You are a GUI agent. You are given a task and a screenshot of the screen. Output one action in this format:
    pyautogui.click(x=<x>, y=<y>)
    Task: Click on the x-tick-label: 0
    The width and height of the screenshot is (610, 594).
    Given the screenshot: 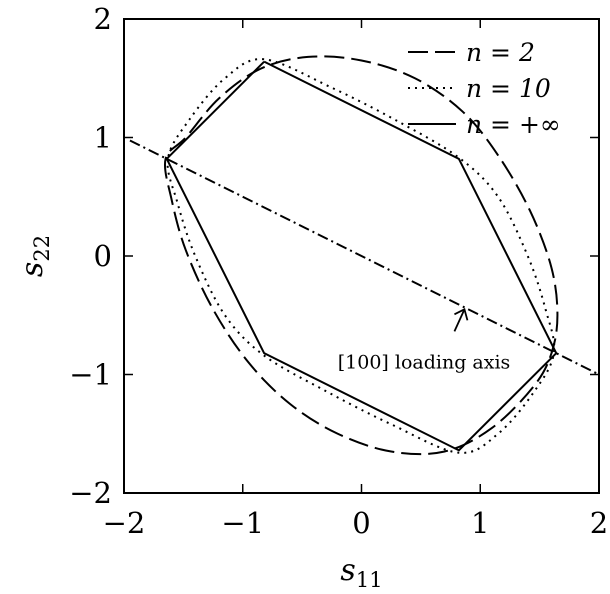 What is the action you would take?
    pyautogui.click(x=361, y=523)
    